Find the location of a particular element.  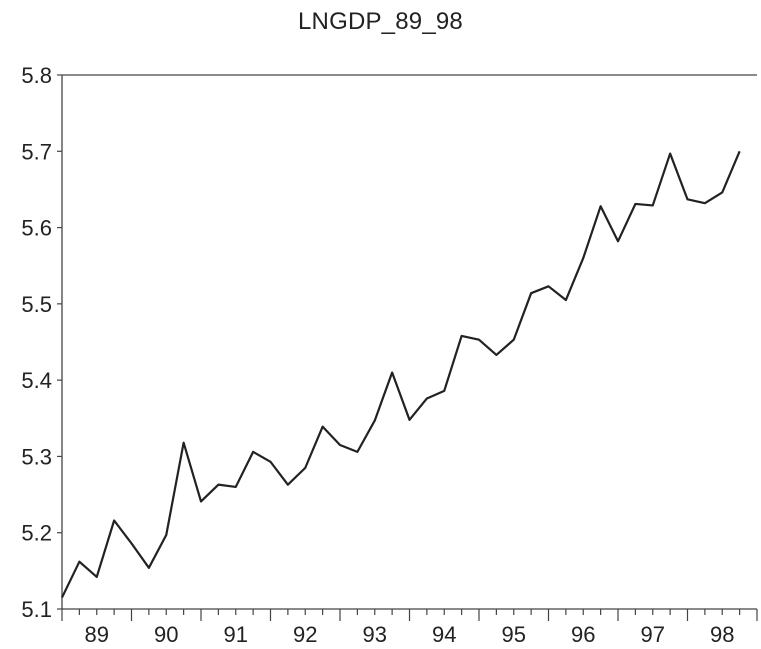

y-tick-label: 5.1 is located at coordinates (36, 609).